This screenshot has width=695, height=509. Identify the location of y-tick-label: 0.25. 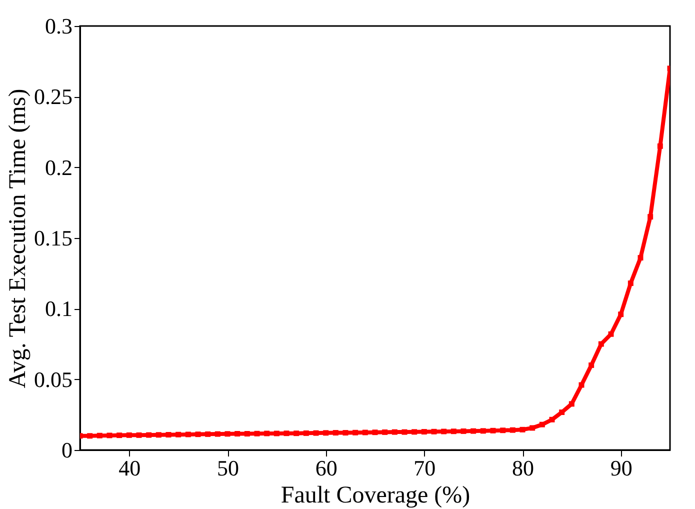
(53, 97).